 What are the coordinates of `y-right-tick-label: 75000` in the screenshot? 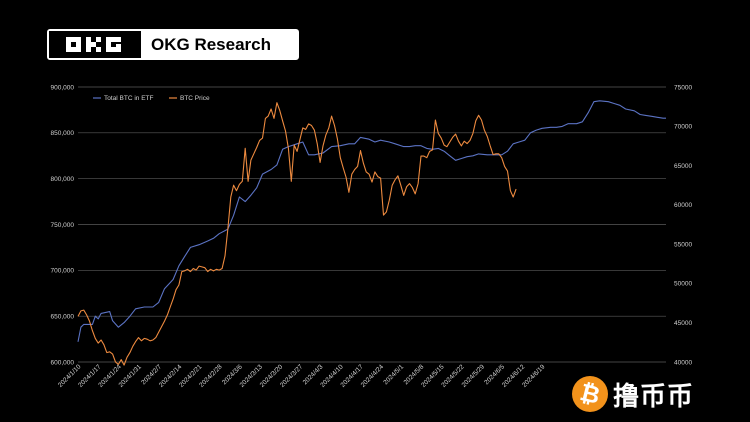 It's located at (683, 87).